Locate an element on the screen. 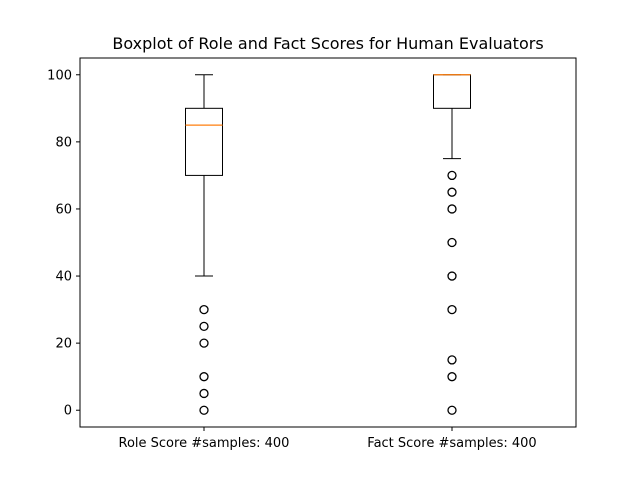 This screenshot has width=640, height=480. x-tick-label: Fact Score #samples: 400 is located at coordinates (451, 443).